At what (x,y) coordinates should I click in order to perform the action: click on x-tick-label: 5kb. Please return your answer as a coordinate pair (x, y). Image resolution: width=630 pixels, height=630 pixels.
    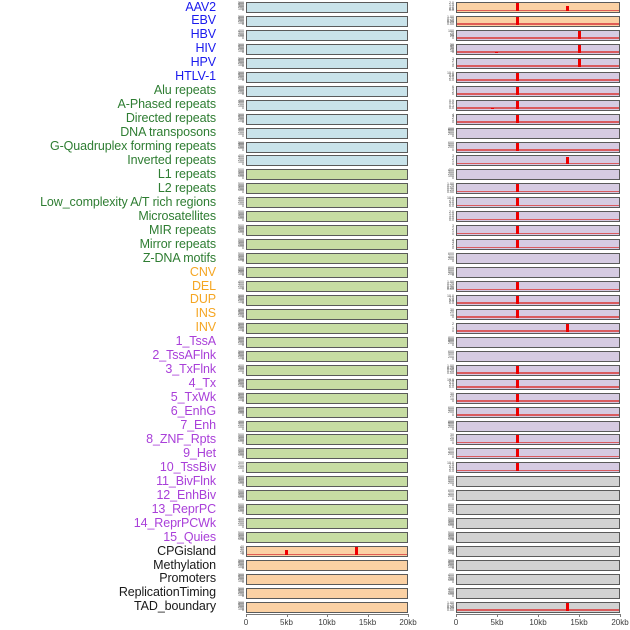
    Looking at the image, I should click on (497, 622).